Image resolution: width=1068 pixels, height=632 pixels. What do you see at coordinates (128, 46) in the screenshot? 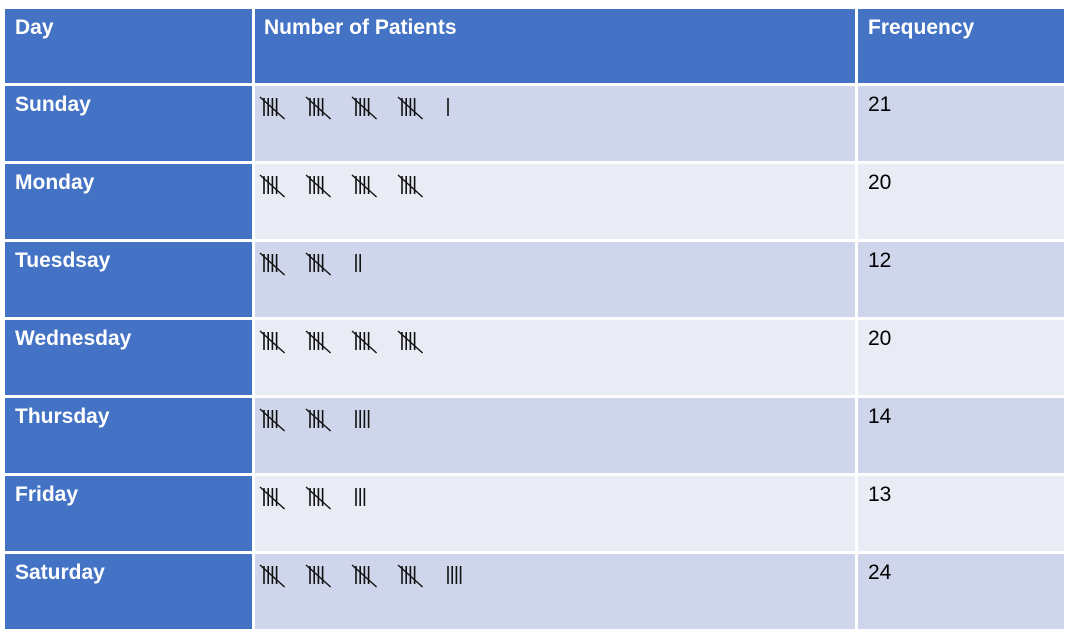
I see `header-day: Day` at bounding box center [128, 46].